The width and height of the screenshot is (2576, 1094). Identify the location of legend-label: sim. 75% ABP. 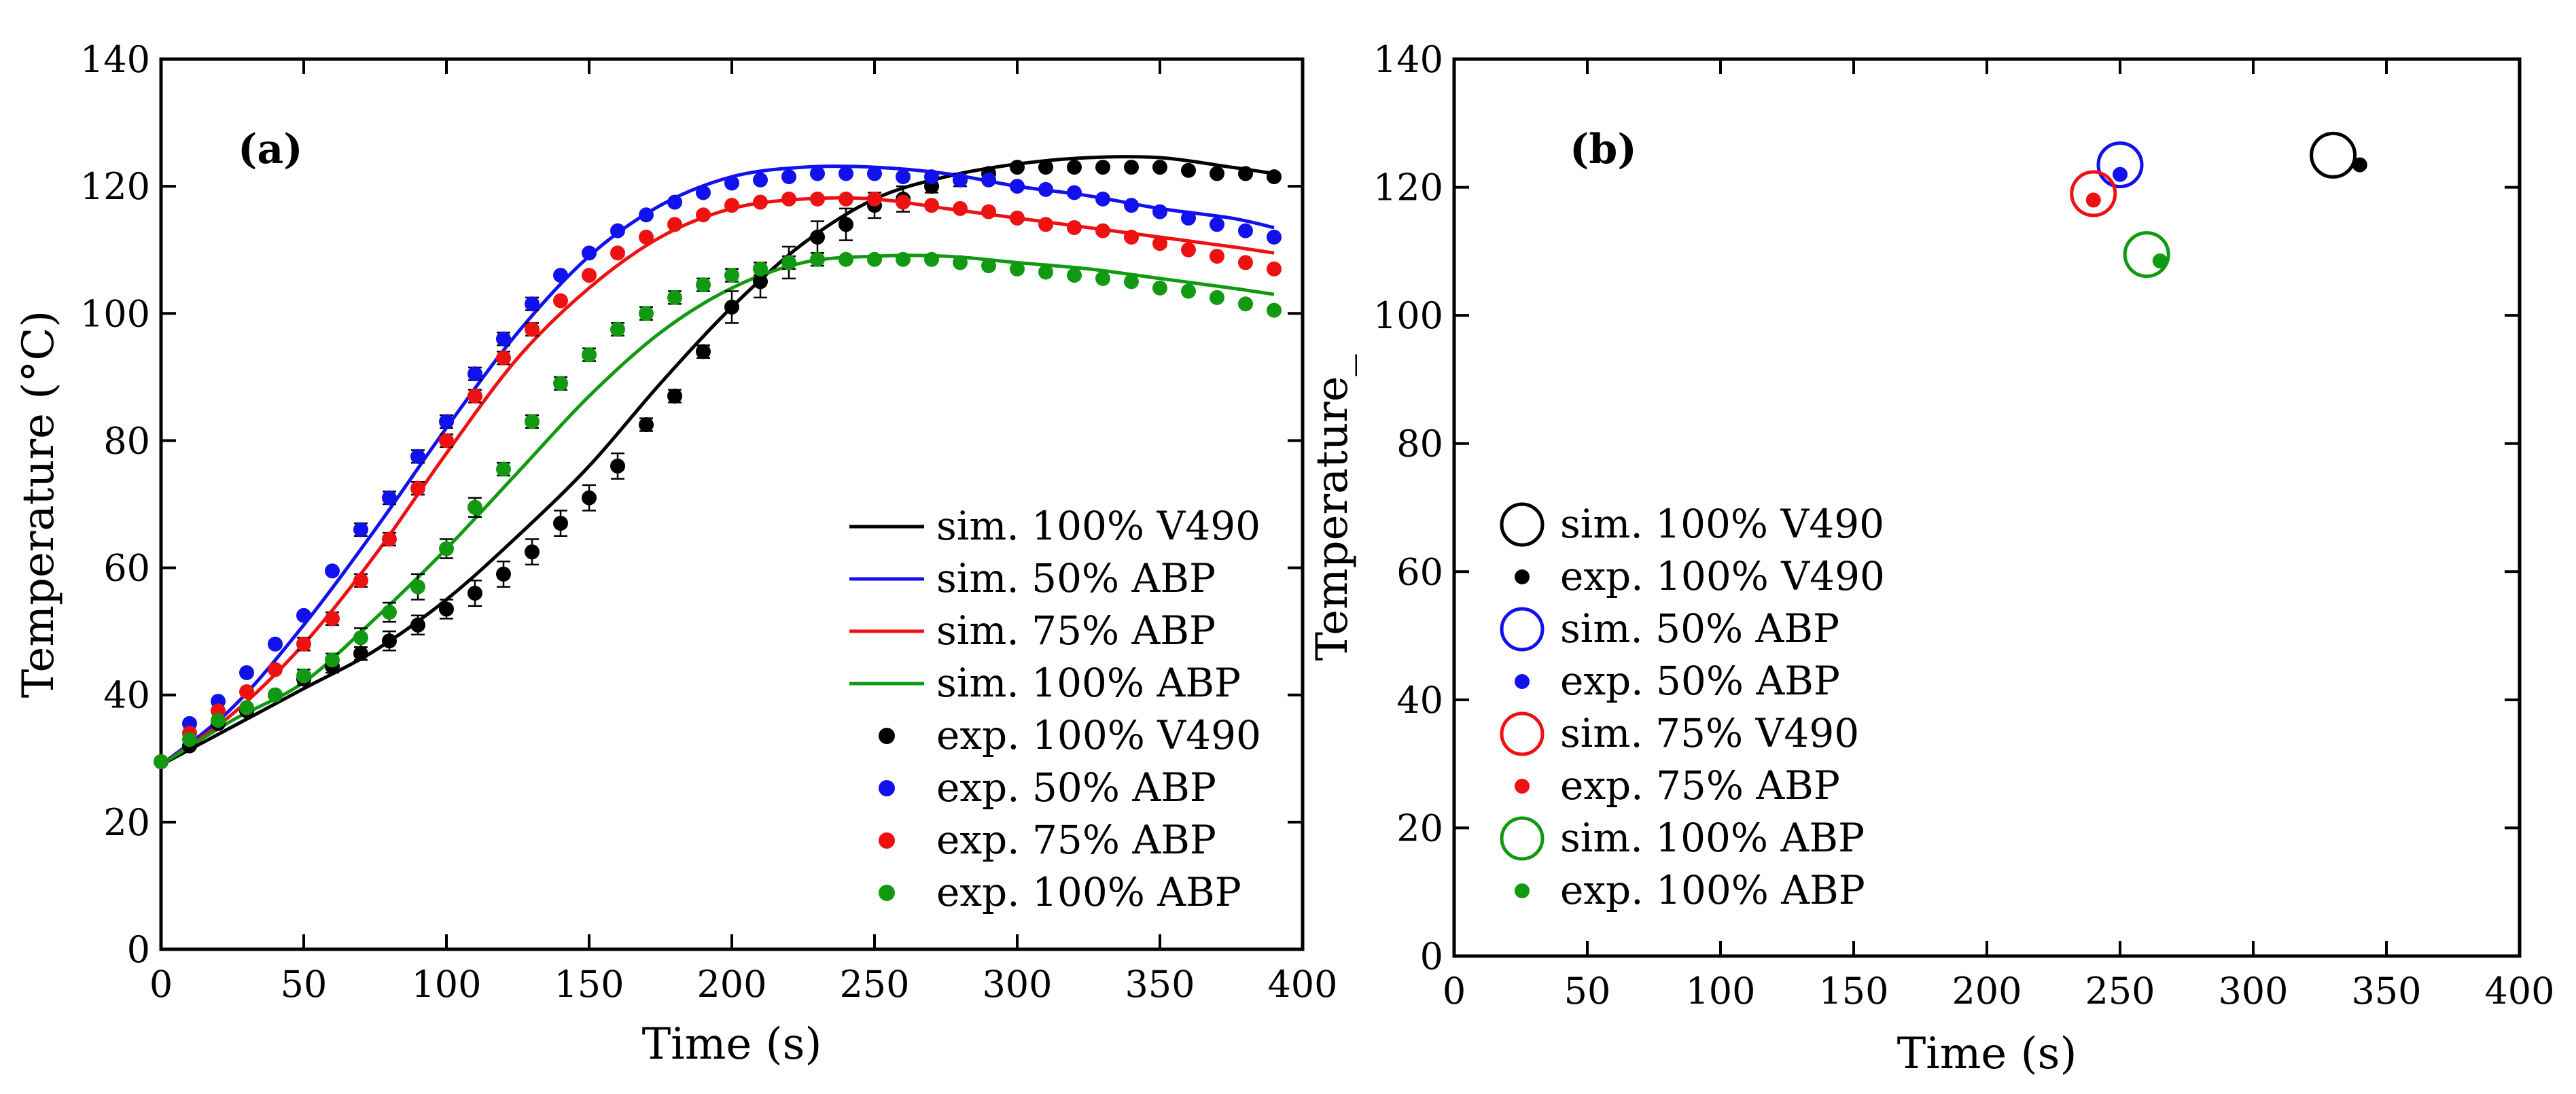
(1076, 630).